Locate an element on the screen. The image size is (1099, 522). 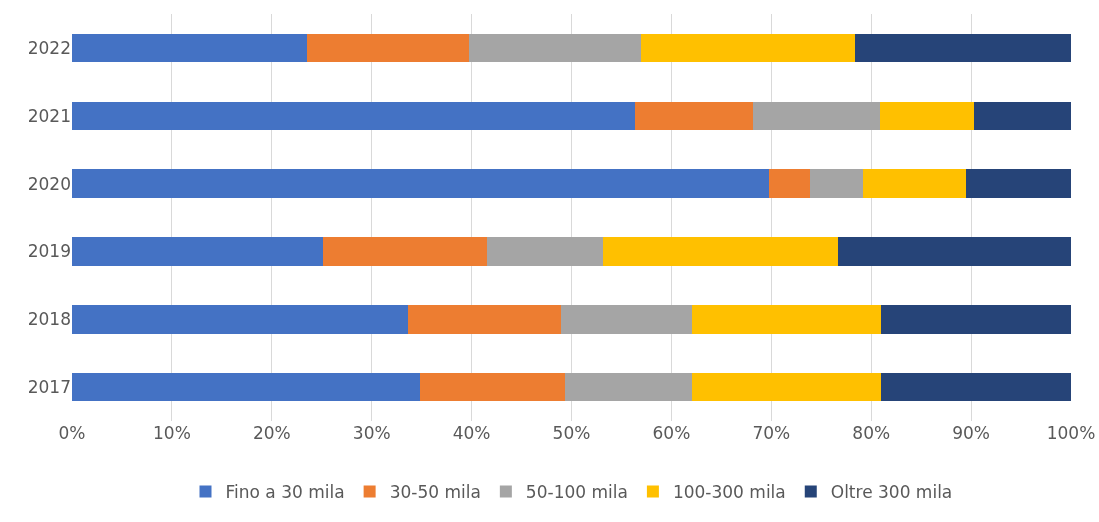
x-tick-label: 10% is located at coordinates (172, 433).